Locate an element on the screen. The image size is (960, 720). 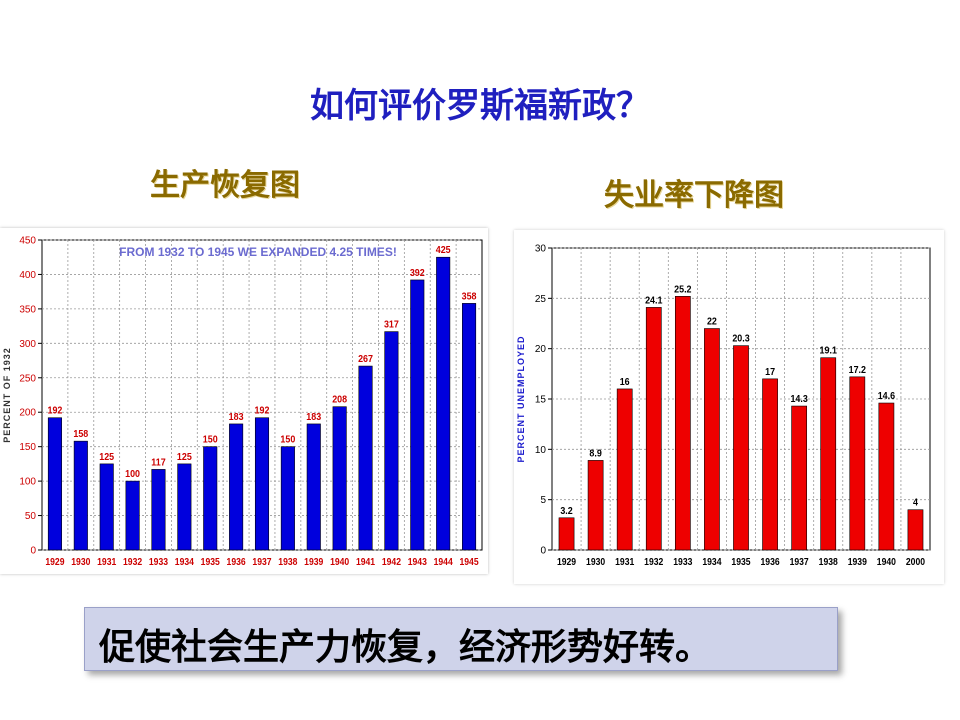
production-tick-label-x: 1934 is located at coordinates (185, 562).